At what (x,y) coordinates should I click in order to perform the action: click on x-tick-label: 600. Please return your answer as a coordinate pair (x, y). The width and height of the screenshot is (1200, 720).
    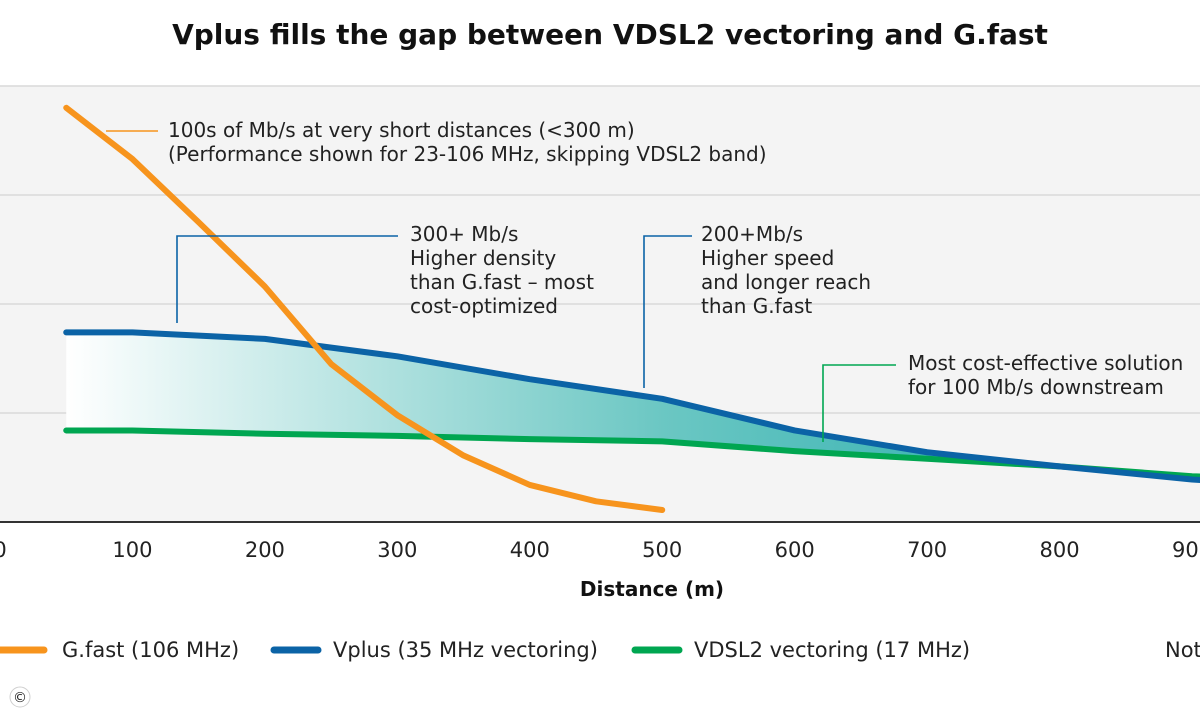
    Looking at the image, I should click on (795, 550).